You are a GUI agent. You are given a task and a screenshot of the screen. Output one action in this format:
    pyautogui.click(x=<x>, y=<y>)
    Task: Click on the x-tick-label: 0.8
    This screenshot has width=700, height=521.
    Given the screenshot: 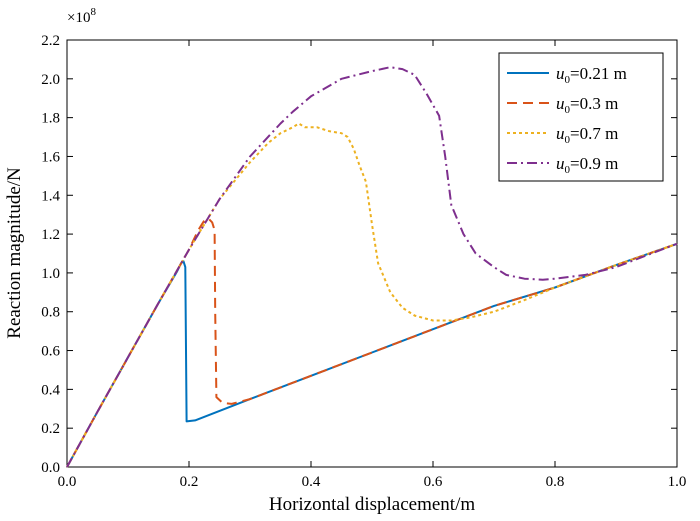 What is the action you would take?
    pyautogui.click(x=555, y=482)
    